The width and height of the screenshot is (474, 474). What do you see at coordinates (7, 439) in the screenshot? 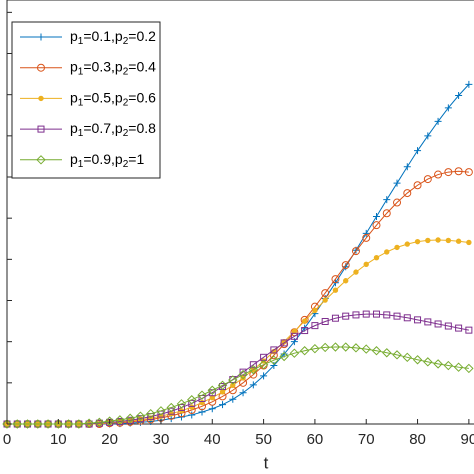
I see `x-tick-label: 0` at bounding box center [7, 439].